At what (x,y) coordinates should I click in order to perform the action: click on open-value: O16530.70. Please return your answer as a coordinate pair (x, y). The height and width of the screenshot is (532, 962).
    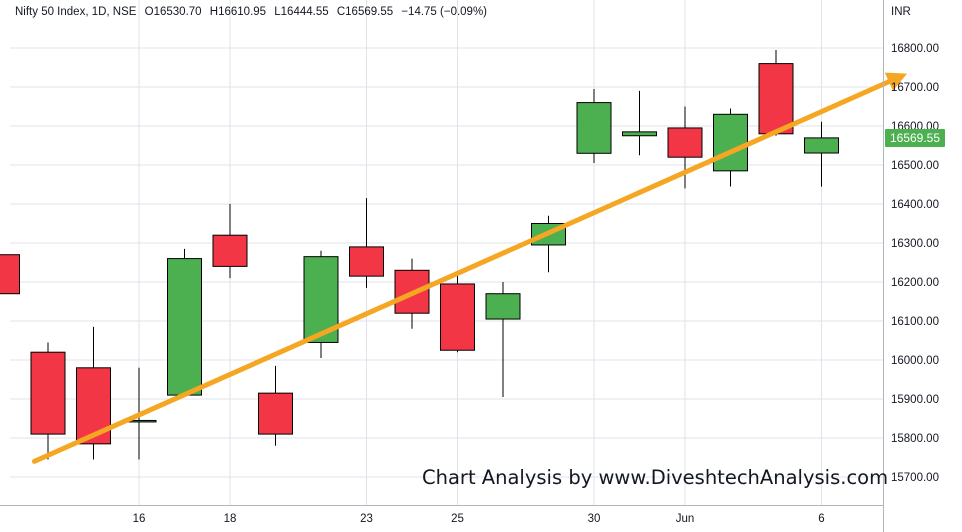
    Looking at the image, I should click on (173, 12).